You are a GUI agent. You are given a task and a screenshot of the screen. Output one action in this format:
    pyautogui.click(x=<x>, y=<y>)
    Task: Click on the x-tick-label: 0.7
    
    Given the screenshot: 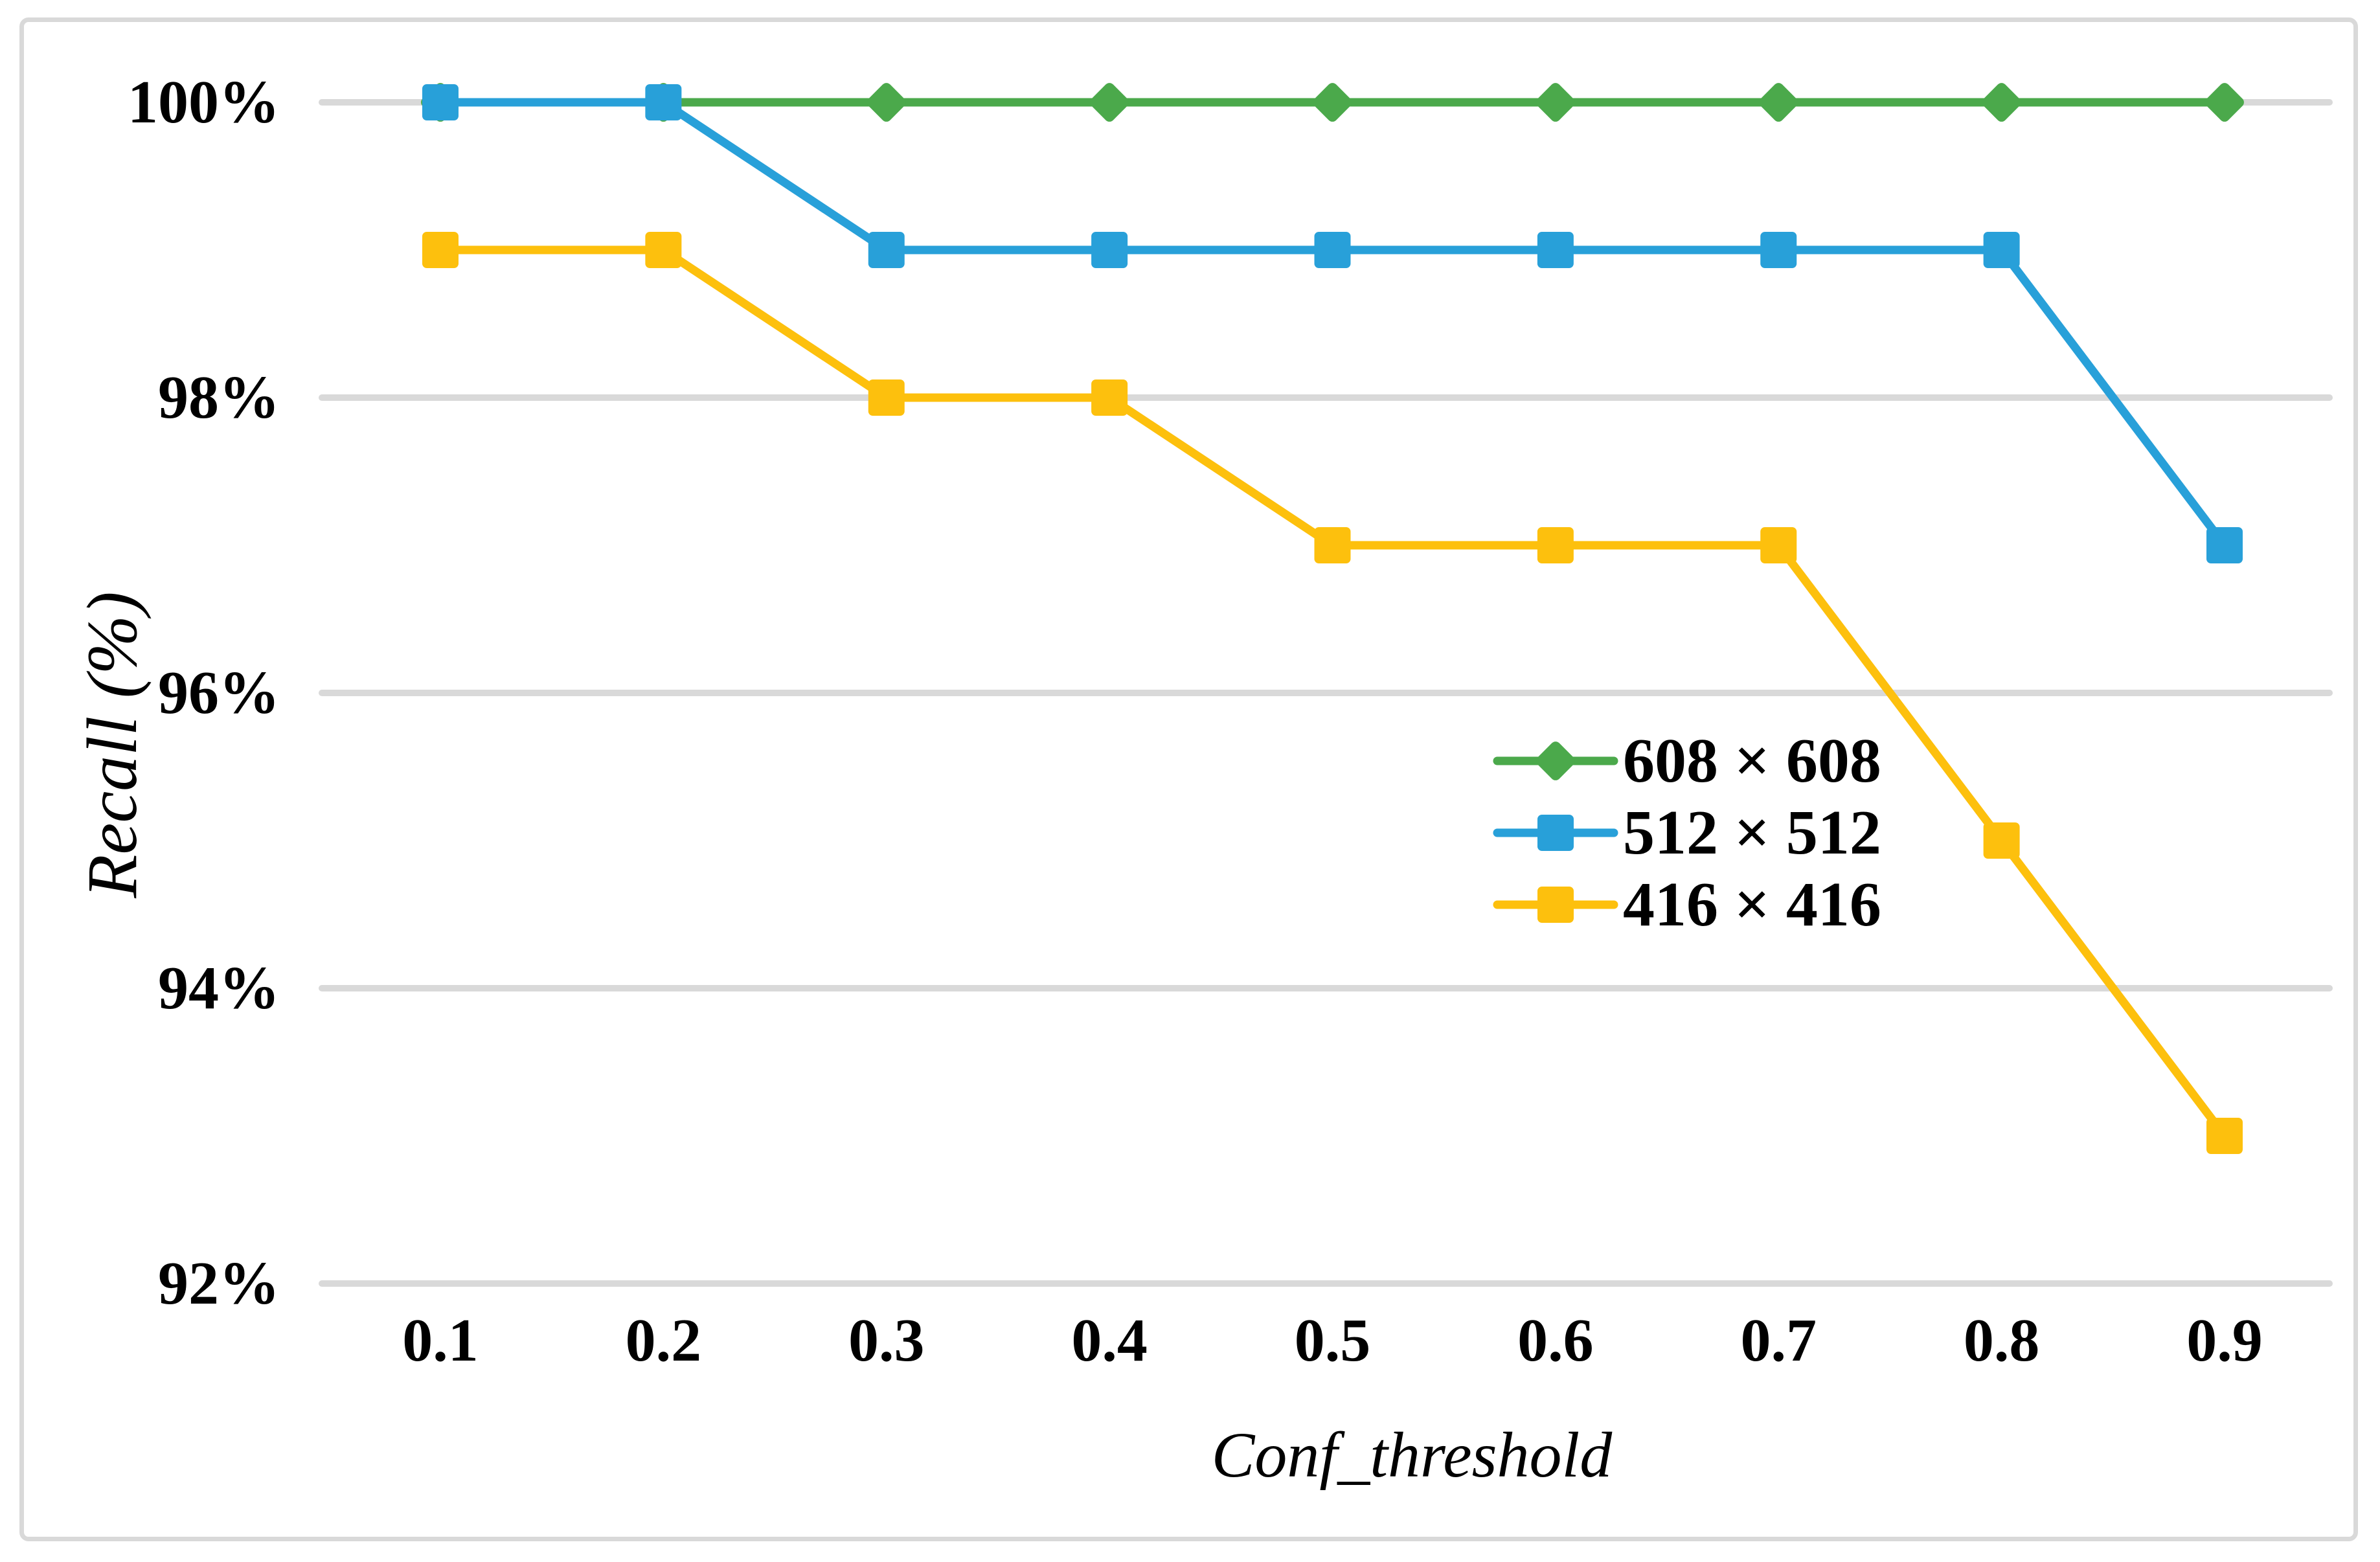 What is the action you would take?
    pyautogui.click(x=1778, y=1341)
    